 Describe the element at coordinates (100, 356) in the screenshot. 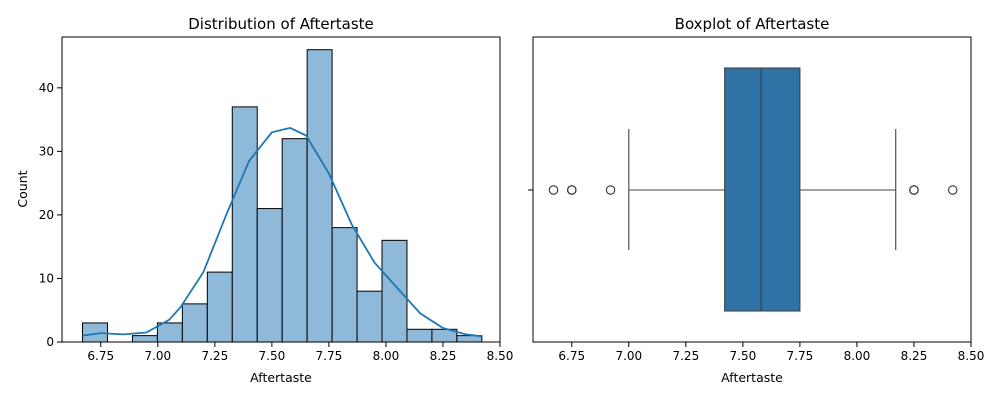

I see `histogram-x-tick-label: 6.75` at that location.